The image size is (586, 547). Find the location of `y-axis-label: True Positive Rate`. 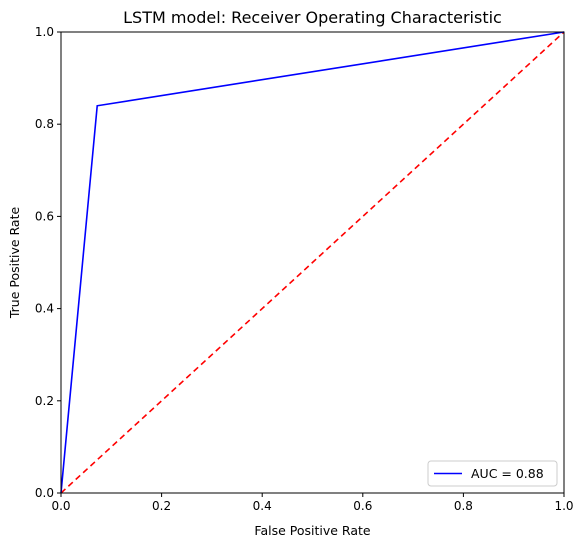

y-axis-label: True Positive Rate is located at coordinates (14, 263).